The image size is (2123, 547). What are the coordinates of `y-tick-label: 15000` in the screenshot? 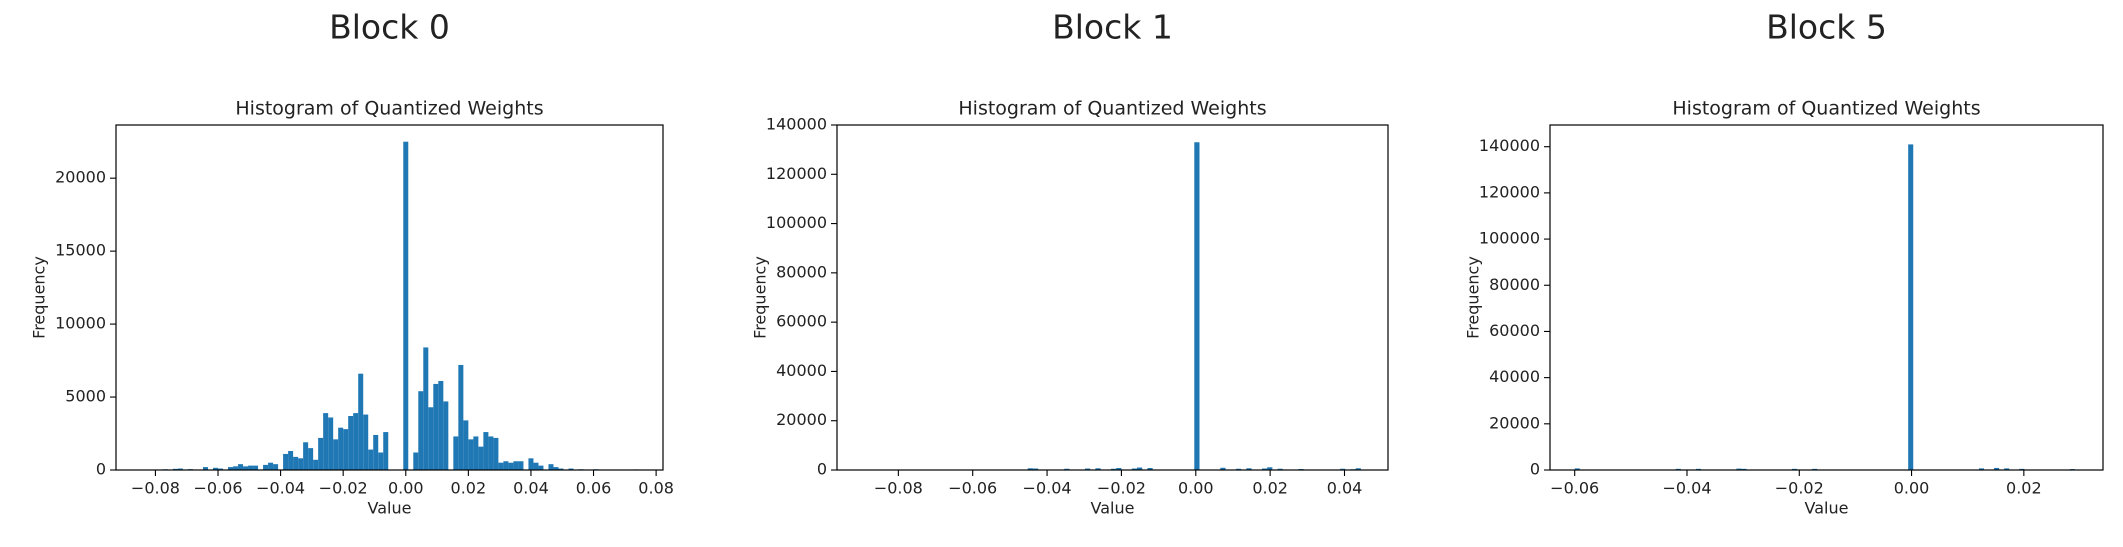 It's located at (80, 250).